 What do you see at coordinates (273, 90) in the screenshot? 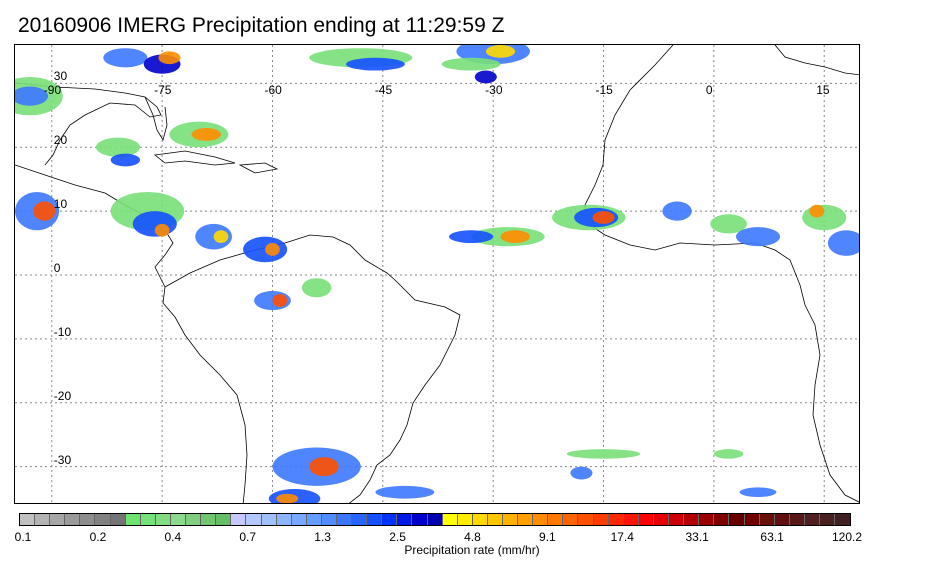
I see `longitude-label: -60` at bounding box center [273, 90].